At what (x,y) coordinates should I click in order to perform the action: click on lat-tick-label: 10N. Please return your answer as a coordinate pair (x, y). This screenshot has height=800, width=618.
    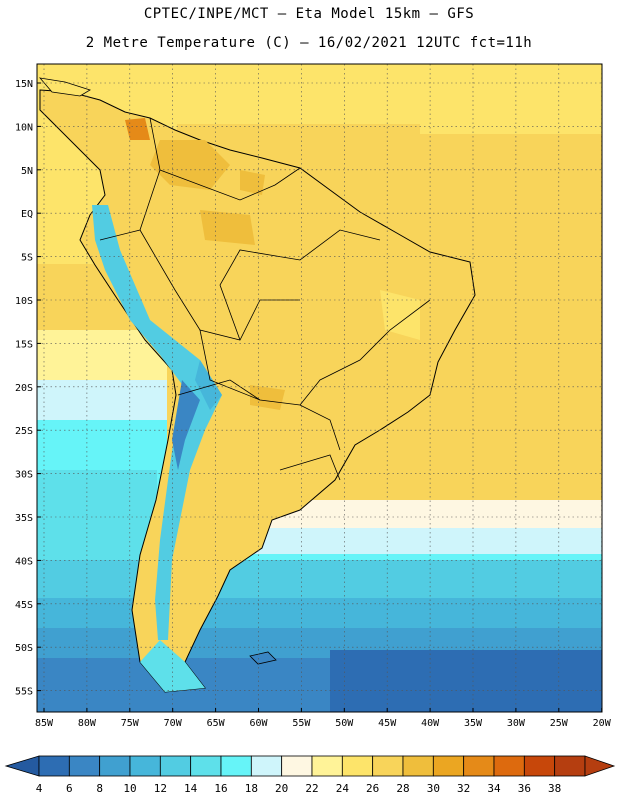
    Looking at the image, I should click on (24, 127).